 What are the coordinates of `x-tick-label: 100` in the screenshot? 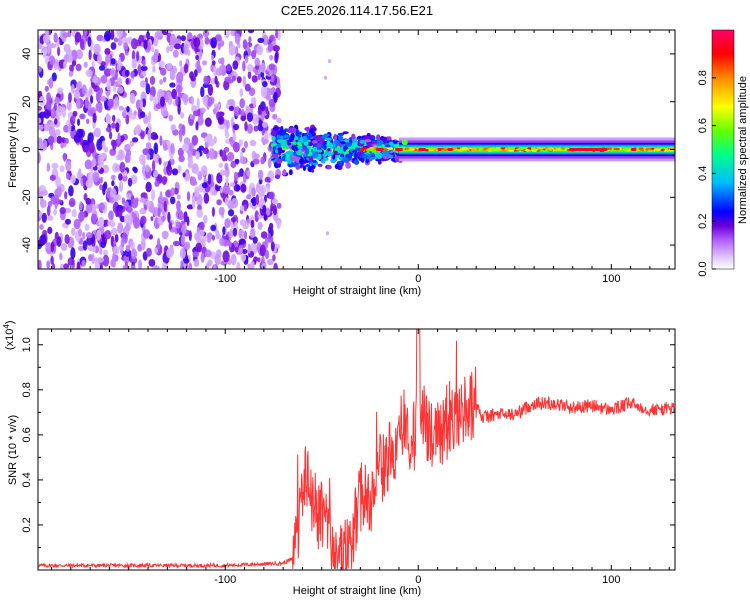 It's located at (611, 580).